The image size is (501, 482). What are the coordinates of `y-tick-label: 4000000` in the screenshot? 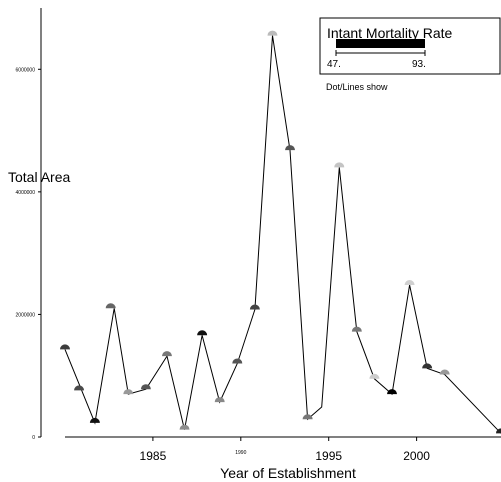 It's located at (26, 193).